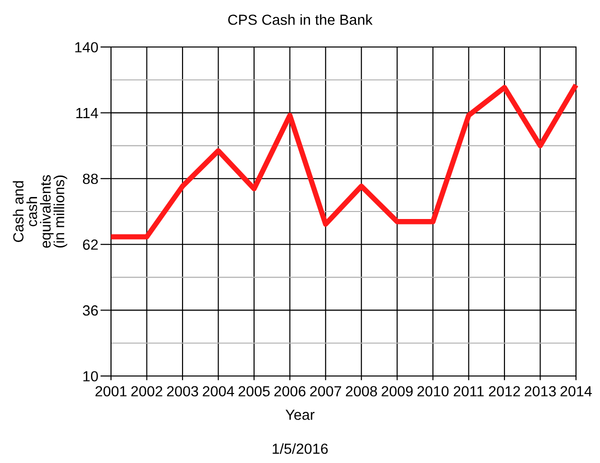  Describe the element at coordinates (90, 376) in the screenshot. I see `y-tick-label: 10` at that location.